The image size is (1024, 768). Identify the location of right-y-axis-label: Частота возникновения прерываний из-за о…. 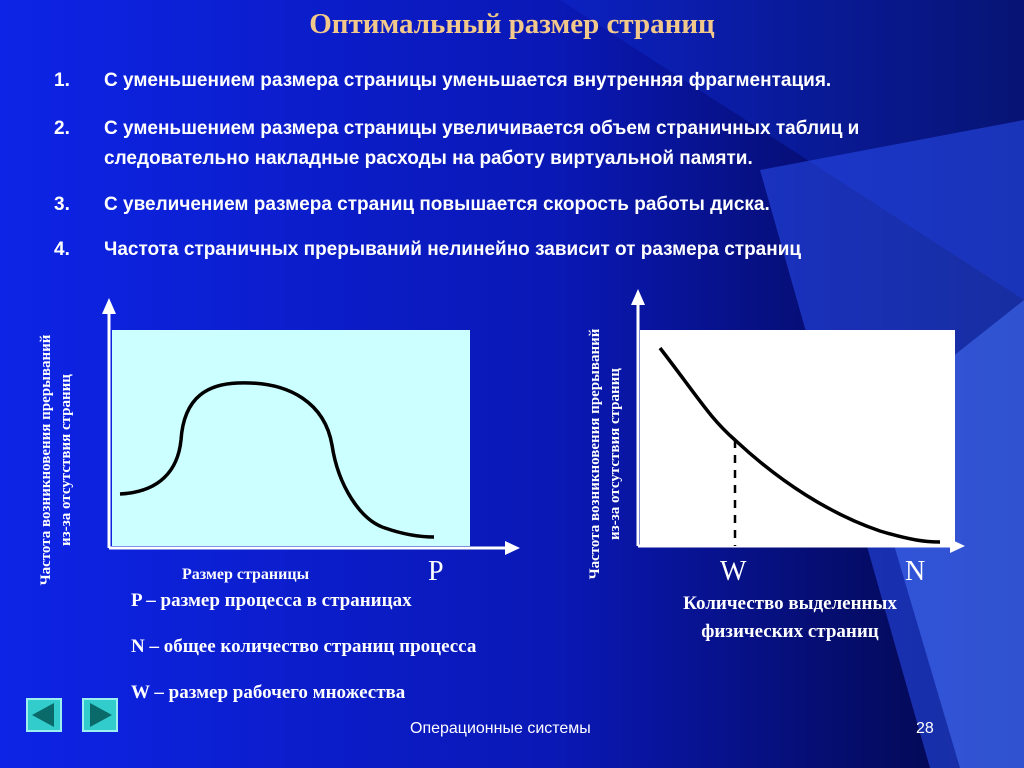
(605, 454).